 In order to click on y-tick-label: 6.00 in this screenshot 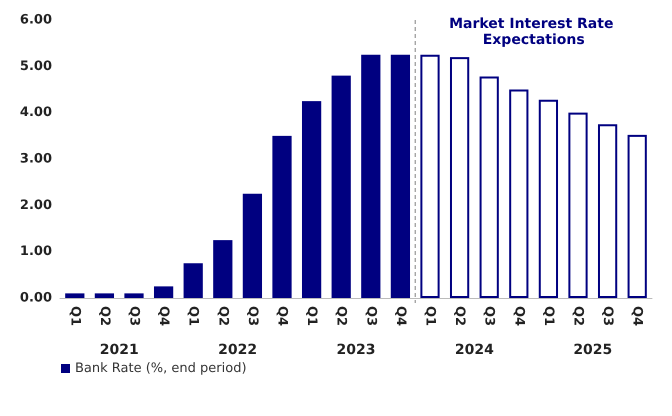, I will do `click(36, 20)`.